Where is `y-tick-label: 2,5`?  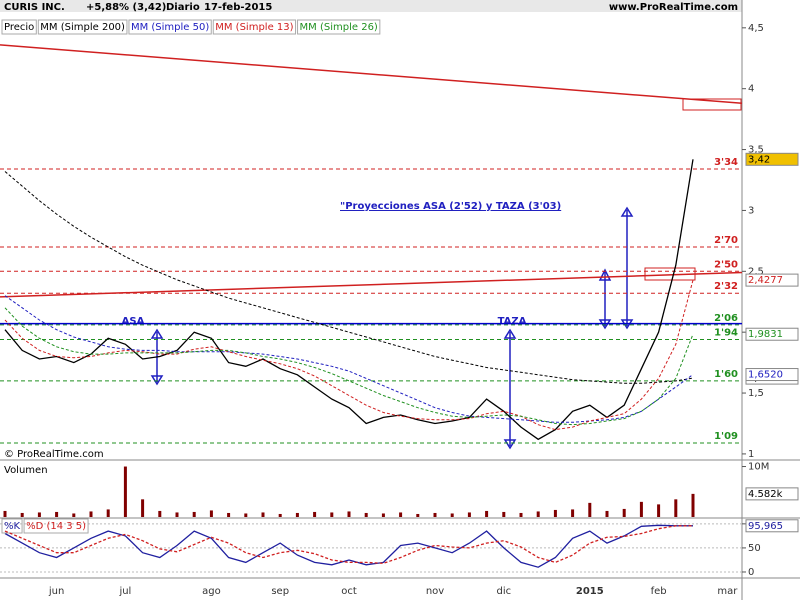 y-tick-label: 2,5 is located at coordinates (756, 271).